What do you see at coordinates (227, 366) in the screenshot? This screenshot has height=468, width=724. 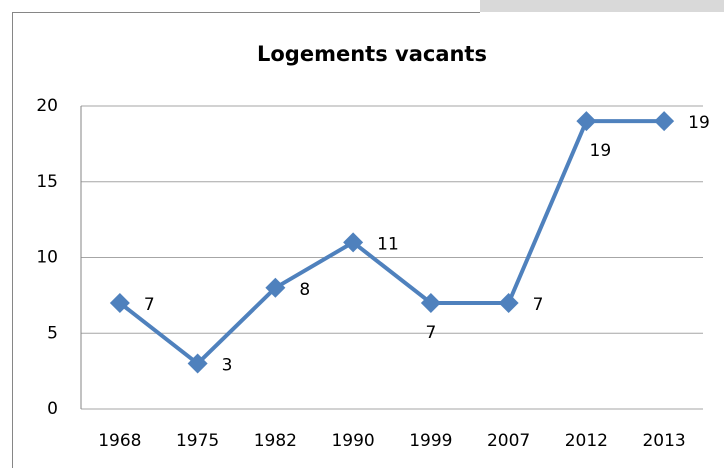 I see `data-label: 3` at bounding box center [227, 366].